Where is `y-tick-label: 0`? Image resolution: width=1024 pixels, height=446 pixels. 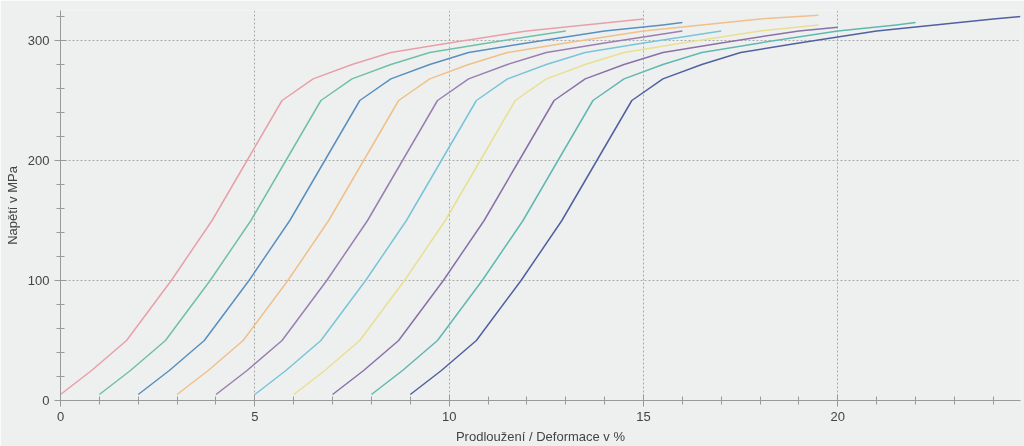
y-tick-label: 0 is located at coordinates (46, 400).